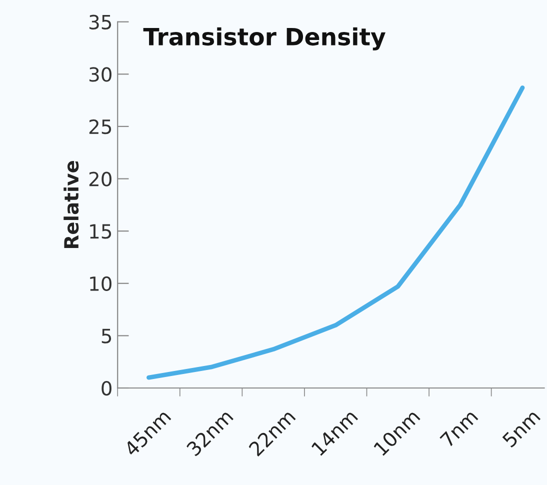 This screenshot has height=485, width=547. What do you see at coordinates (100, 22) in the screenshot?
I see `y-tick-label: 35` at bounding box center [100, 22].